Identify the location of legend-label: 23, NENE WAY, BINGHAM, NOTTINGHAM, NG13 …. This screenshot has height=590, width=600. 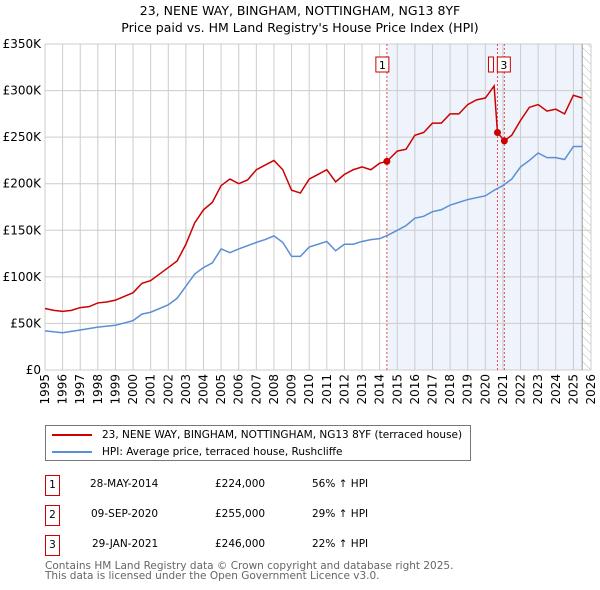
(282, 435).